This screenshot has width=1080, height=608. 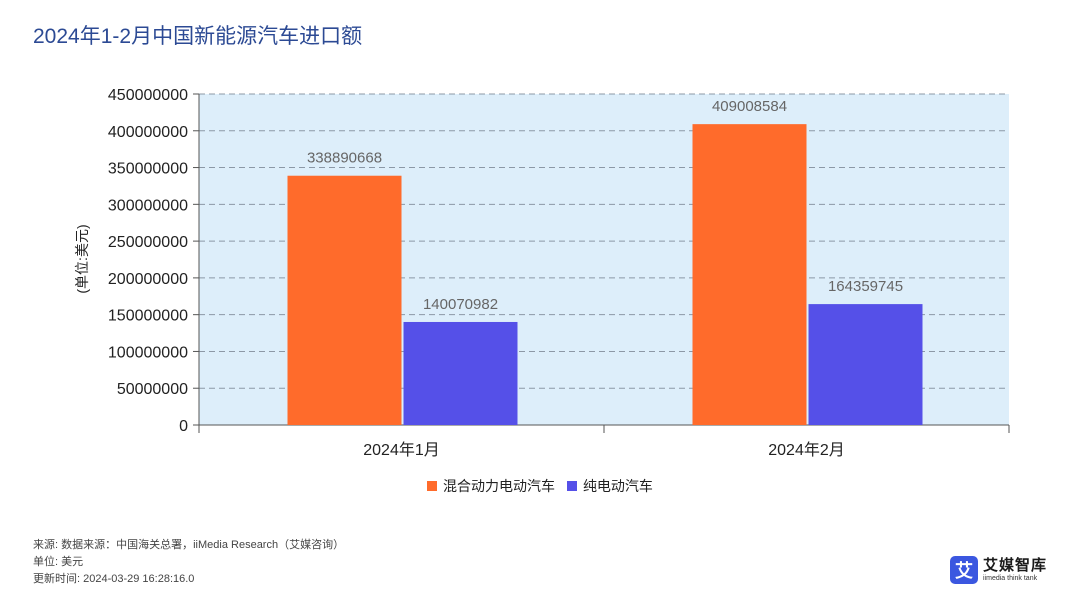 I want to click on legend-item-ev: 纯电动汽车, so click(x=609, y=486).